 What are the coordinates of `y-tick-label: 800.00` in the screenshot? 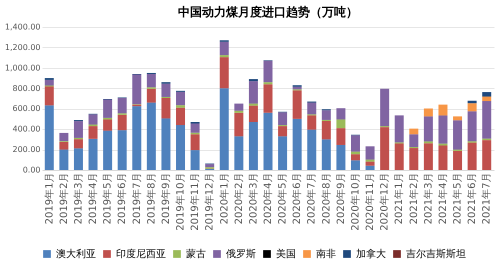 It's located at (26, 88).